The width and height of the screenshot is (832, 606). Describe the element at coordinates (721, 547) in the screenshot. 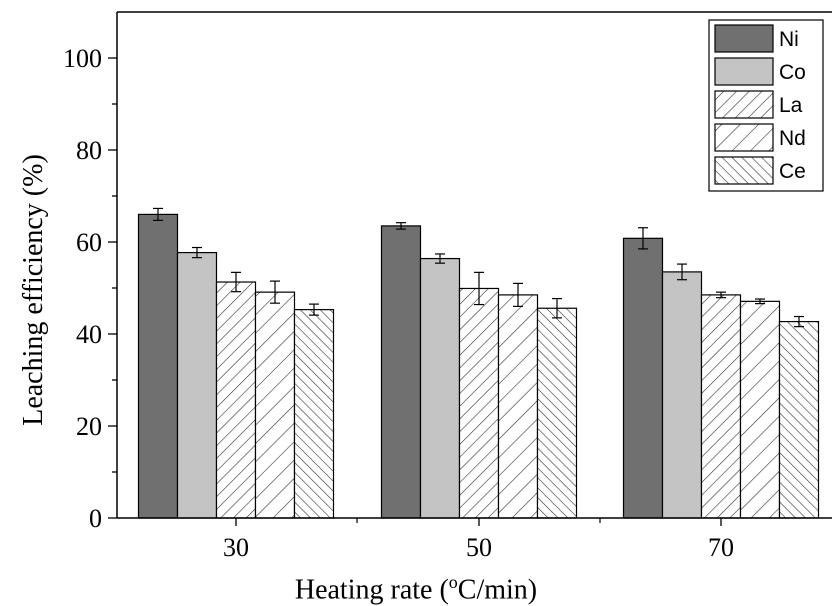

I see `x-tick-label-70: 70` at that location.